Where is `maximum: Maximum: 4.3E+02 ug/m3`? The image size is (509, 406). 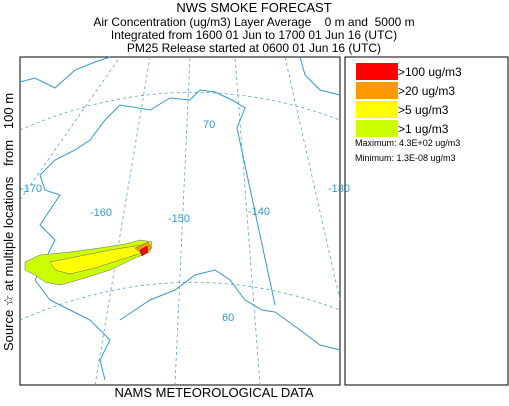
maximum: Maximum: 4.3E+02 ug/m3 is located at coordinates (407, 143).